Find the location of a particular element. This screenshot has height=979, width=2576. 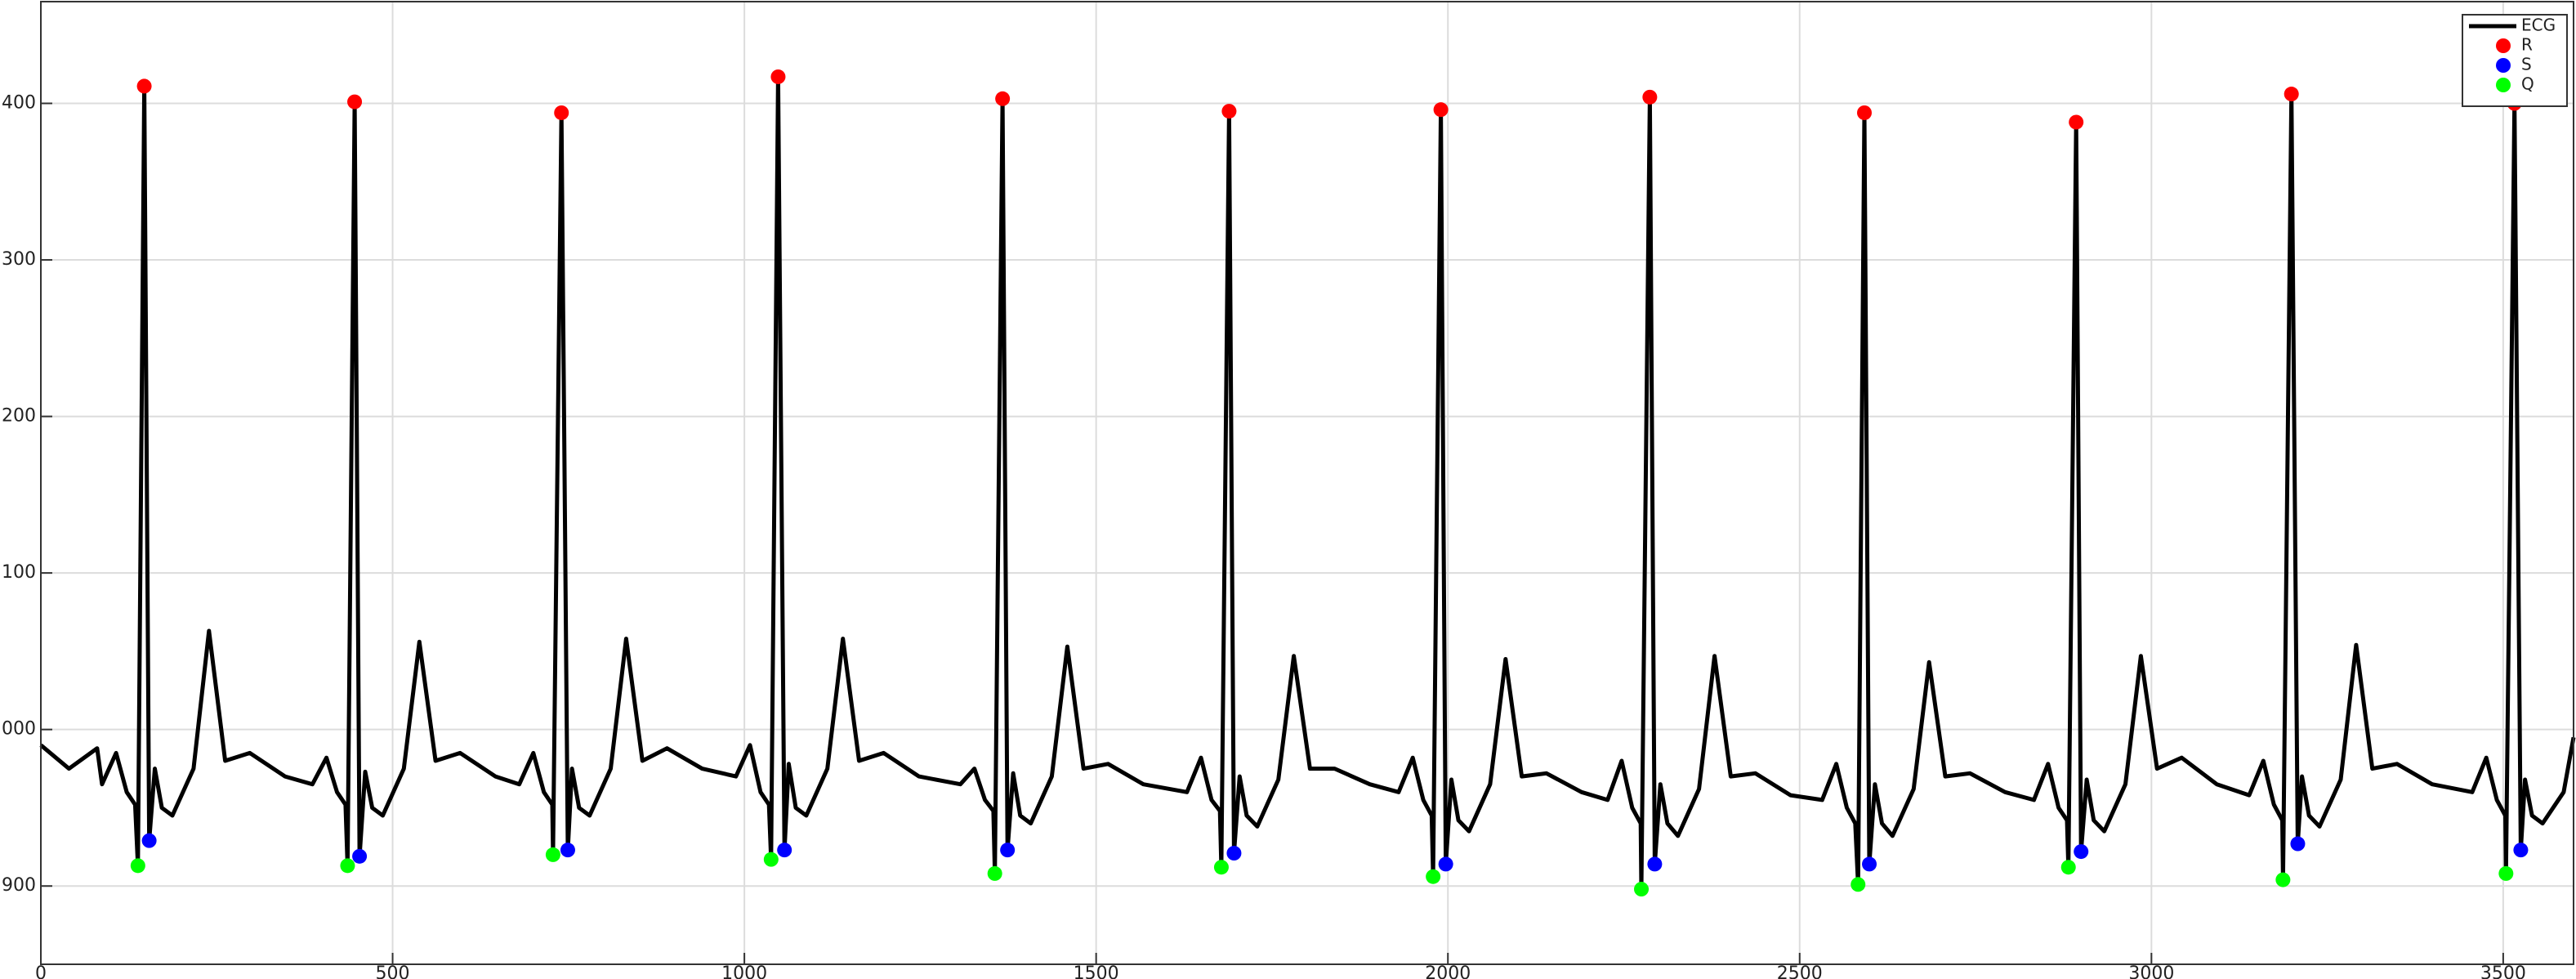

x-tick-label: 1500 is located at coordinates (1097, 971).